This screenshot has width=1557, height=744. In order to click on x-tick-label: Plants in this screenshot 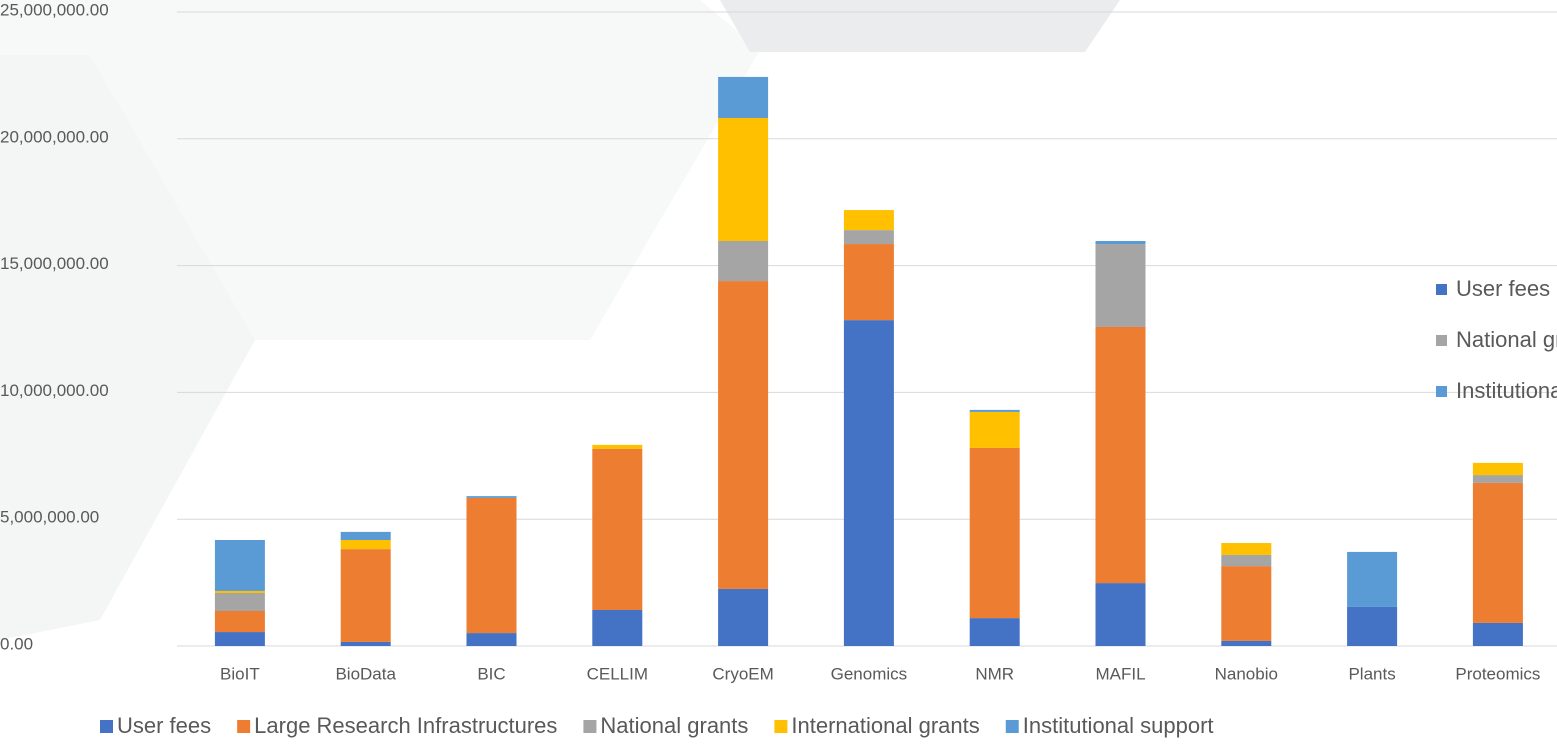, I will do `click(1371, 673)`.